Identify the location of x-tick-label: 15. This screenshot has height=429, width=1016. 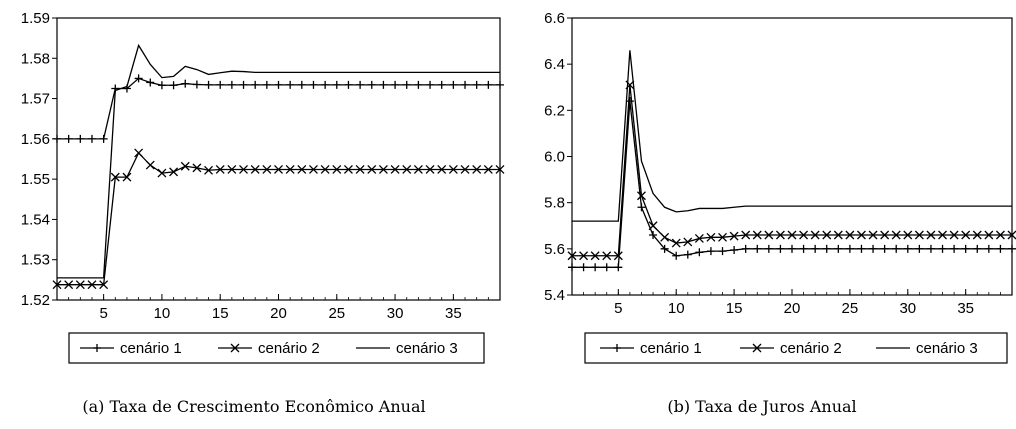
(734, 308).